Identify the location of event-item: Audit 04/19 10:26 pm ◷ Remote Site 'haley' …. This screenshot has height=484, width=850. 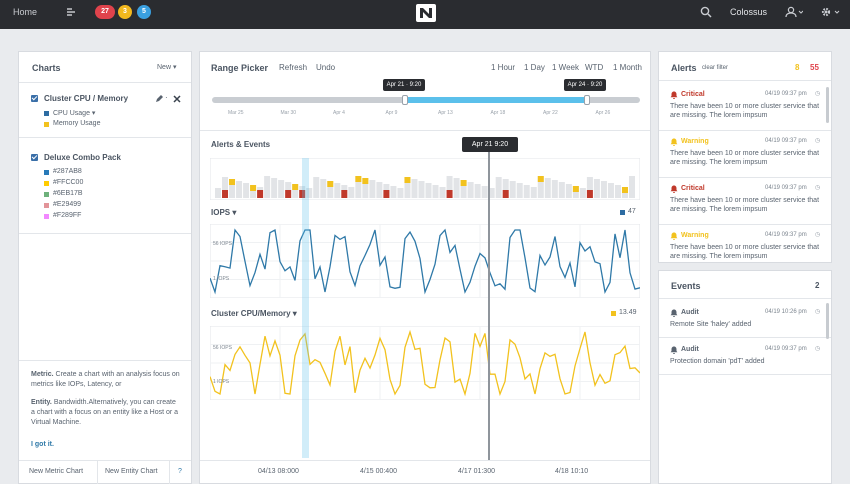
(745, 324).